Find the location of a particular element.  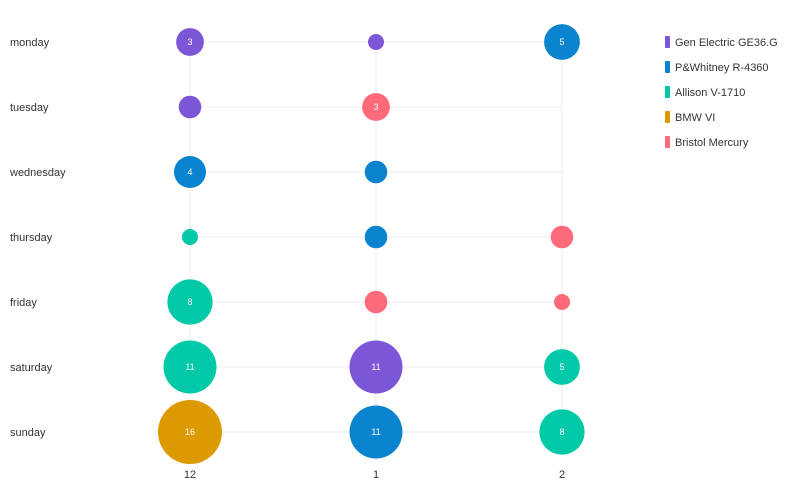

bubble-label-wednesday-12: 4 is located at coordinates (189, 172).